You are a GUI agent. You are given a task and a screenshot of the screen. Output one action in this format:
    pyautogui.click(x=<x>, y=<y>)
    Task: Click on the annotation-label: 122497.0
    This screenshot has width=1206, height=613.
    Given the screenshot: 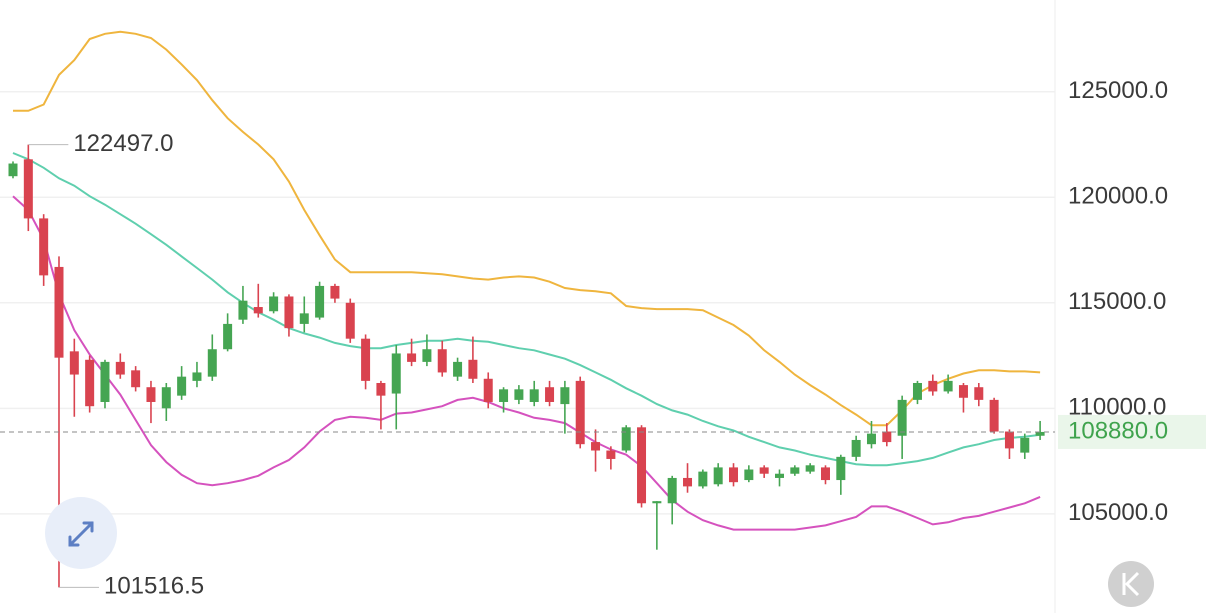 What is the action you would take?
    pyautogui.click(x=123, y=143)
    